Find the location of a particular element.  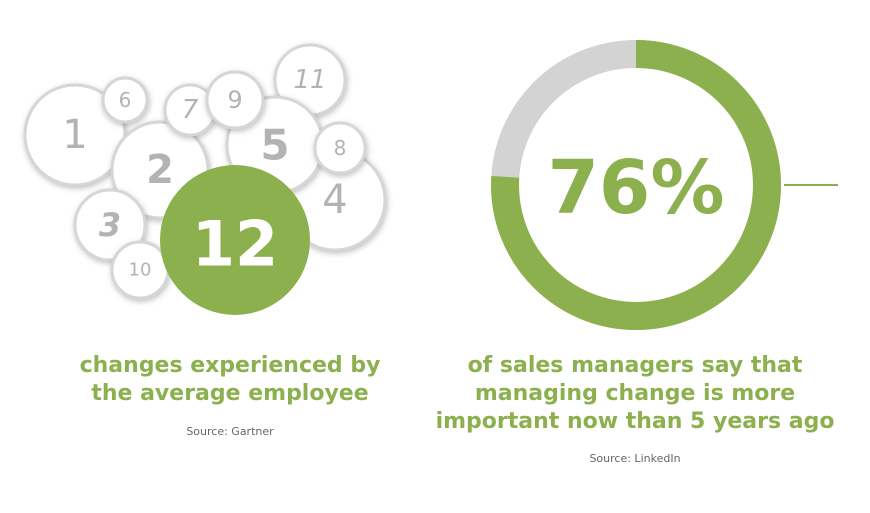

bubble-label: 7 is located at coordinates (190, 110).